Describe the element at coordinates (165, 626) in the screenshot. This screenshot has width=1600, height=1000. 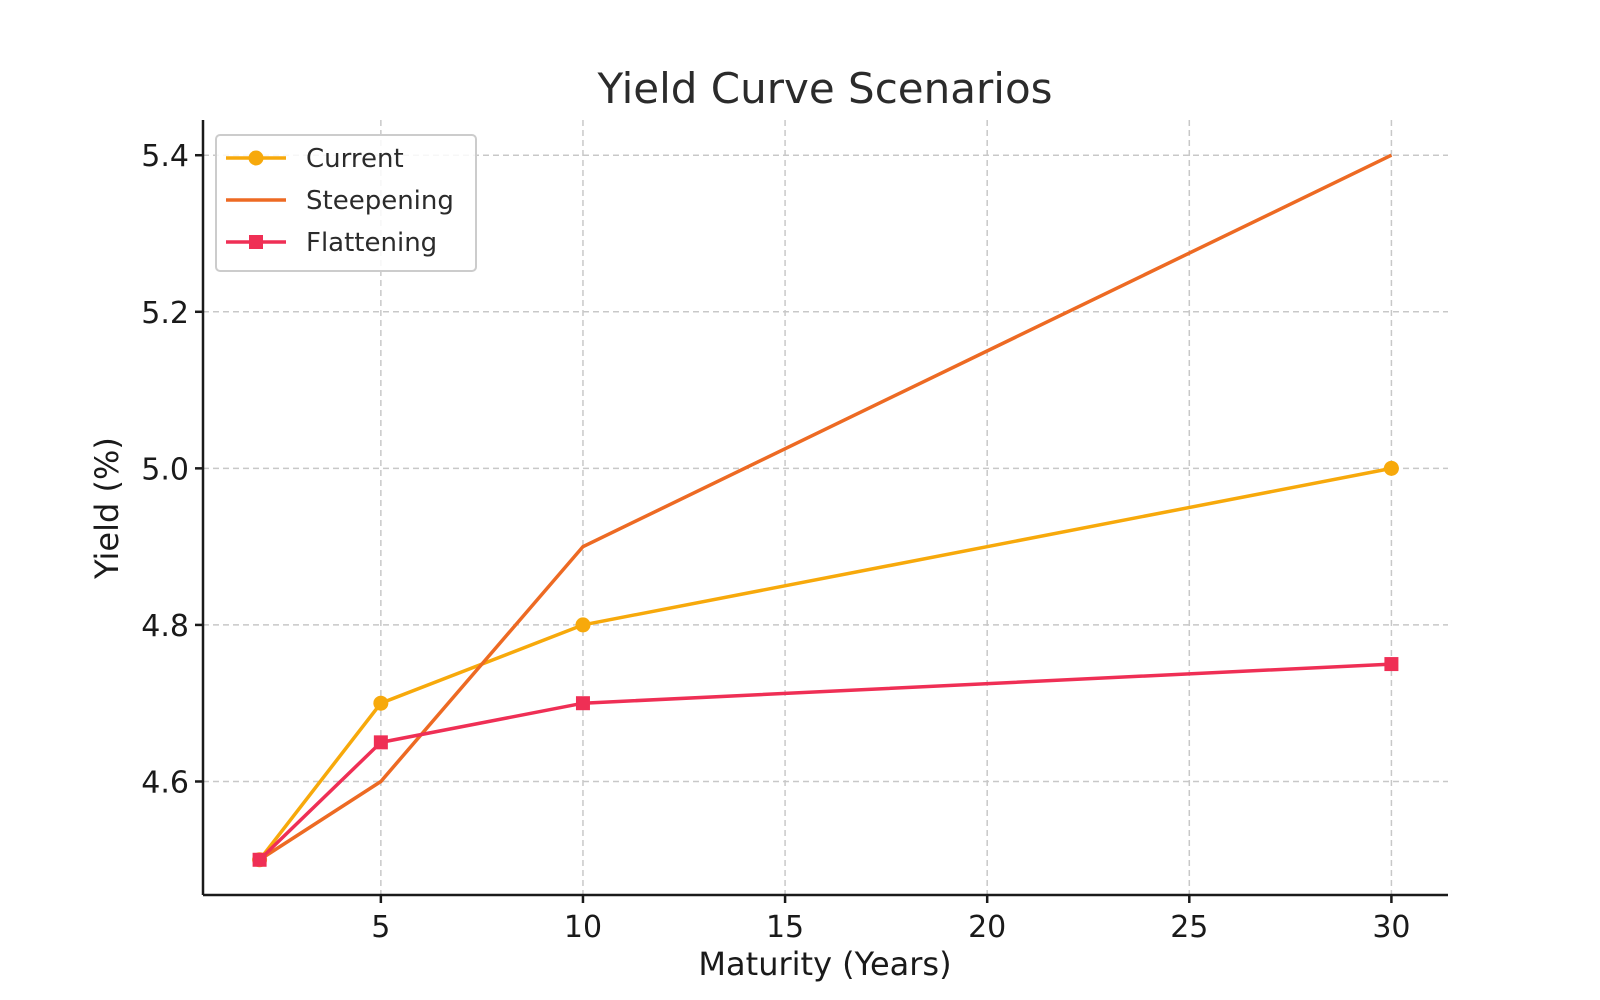
I see `y-tick-label: 4.8` at that location.